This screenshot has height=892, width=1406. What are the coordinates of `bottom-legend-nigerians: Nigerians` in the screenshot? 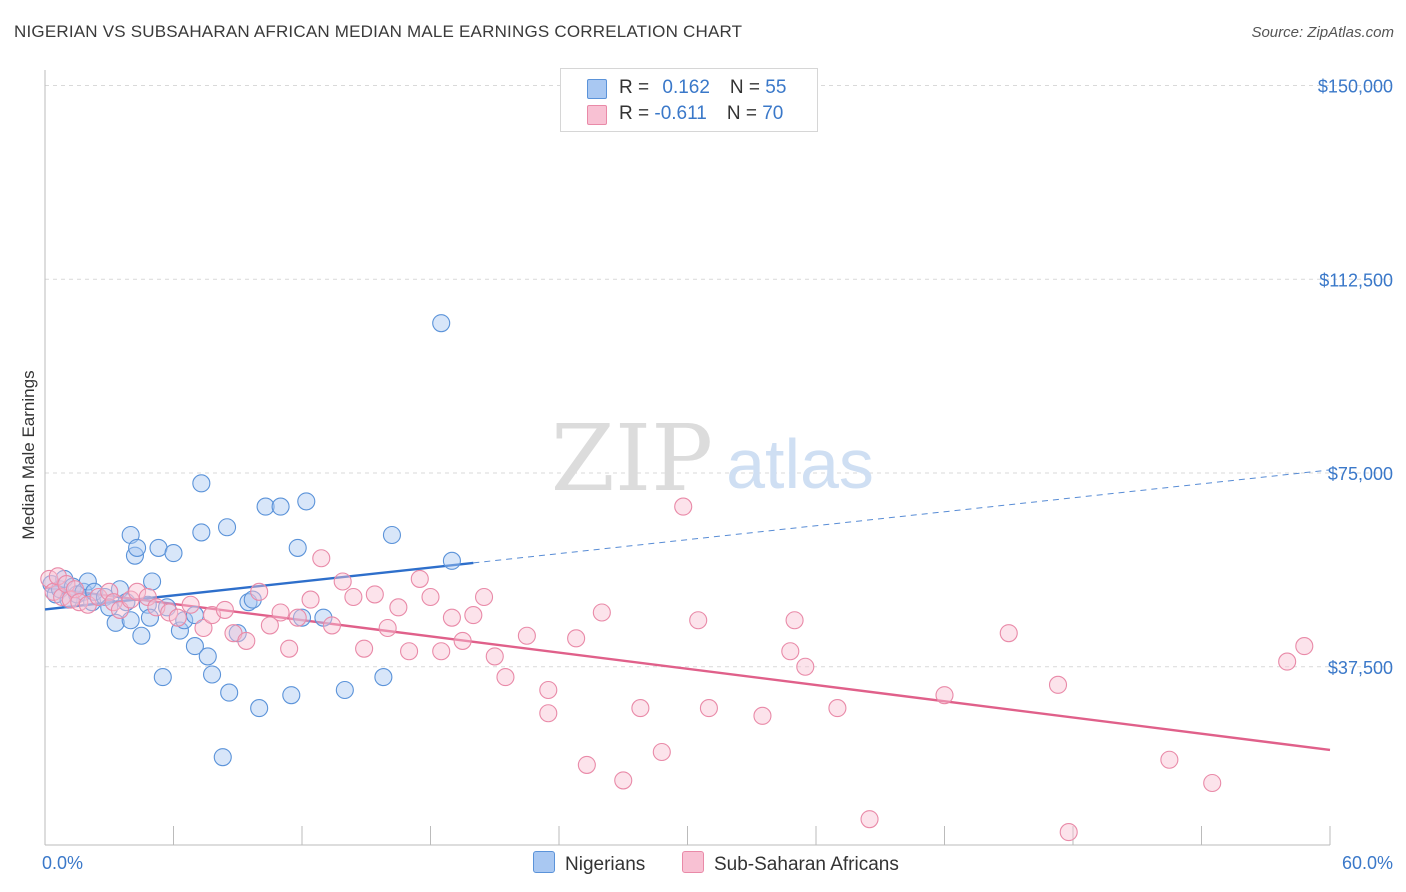 It's located at (589, 863).